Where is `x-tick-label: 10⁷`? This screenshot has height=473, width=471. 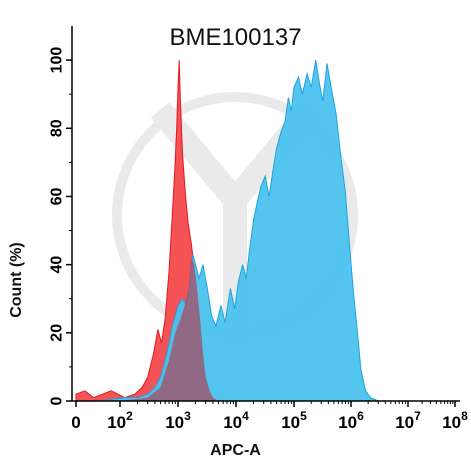
x-tick-label: 10⁷ is located at coordinates (408, 420).